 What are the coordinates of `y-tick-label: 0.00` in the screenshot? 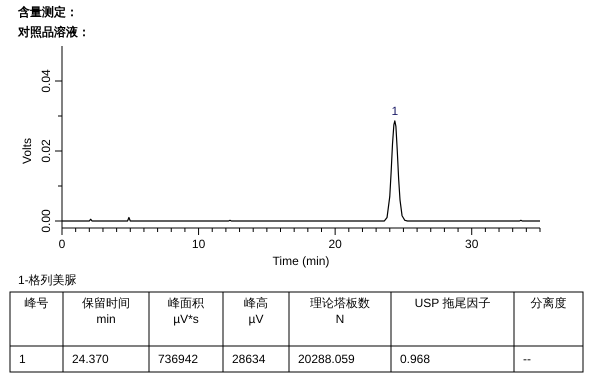 It's located at (46, 221).